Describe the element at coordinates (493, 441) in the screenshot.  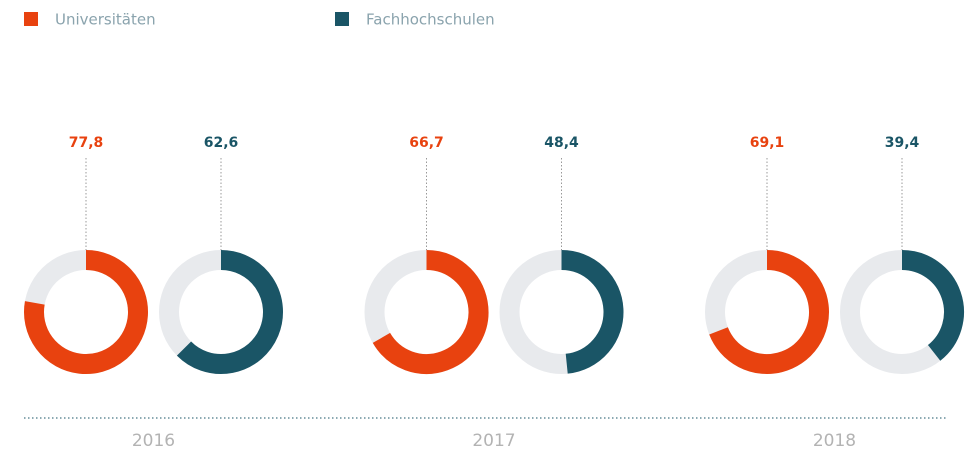
I see `year-label: 2017` at that location.